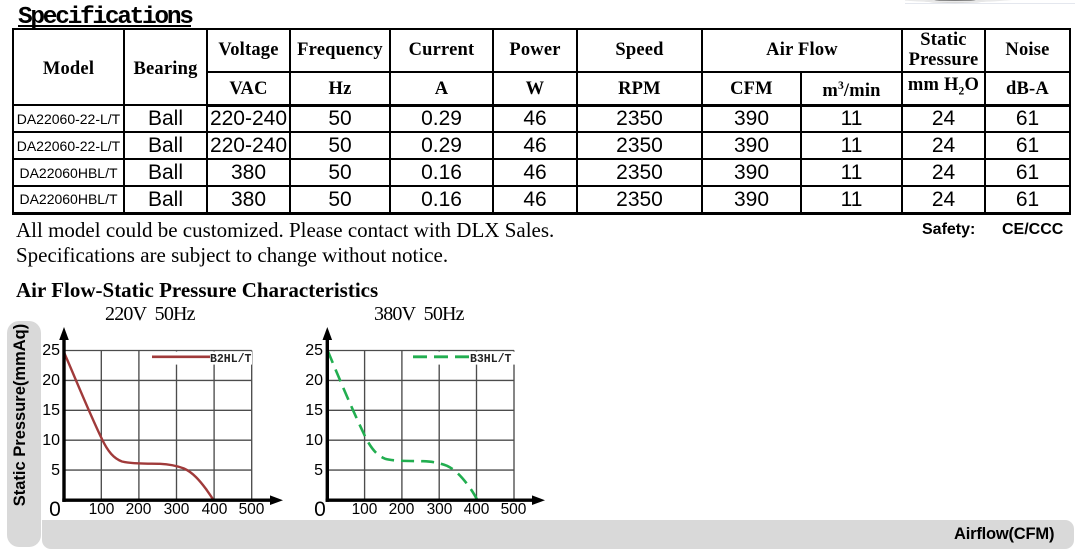  What do you see at coordinates (231, 359) in the screenshot?
I see `svg-text: B2HL/T` at bounding box center [231, 359].